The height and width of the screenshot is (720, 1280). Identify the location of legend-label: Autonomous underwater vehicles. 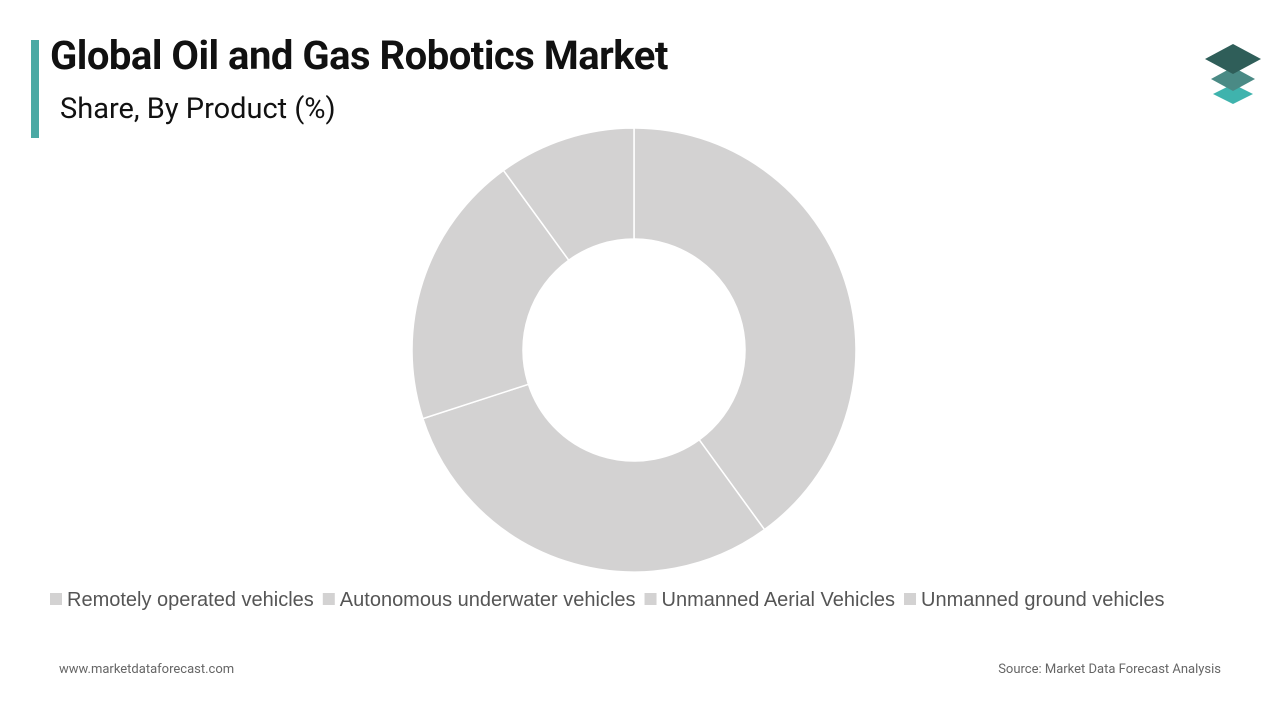
(488, 600).